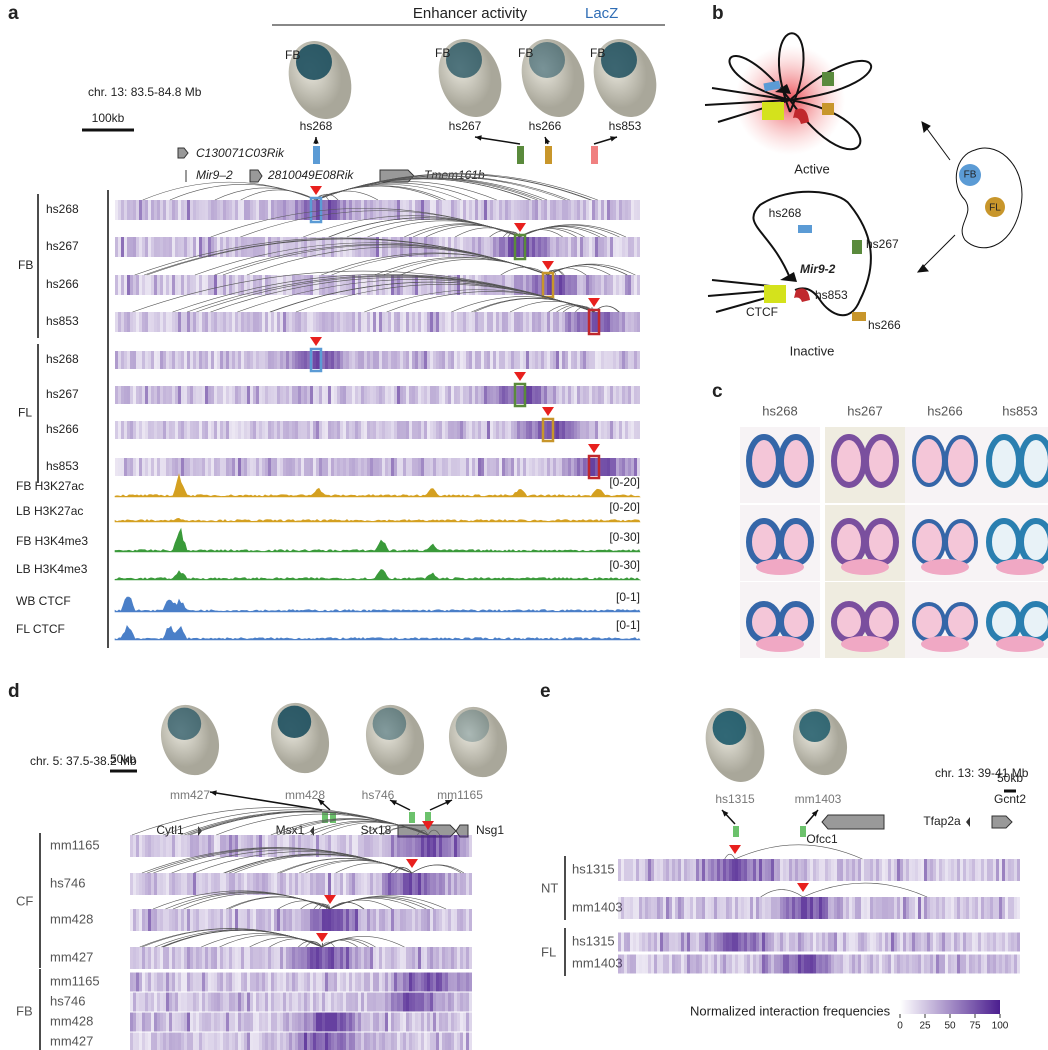  Describe the element at coordinates (62, 359) in the screenshot. I see `track-label: hs268` at that location.